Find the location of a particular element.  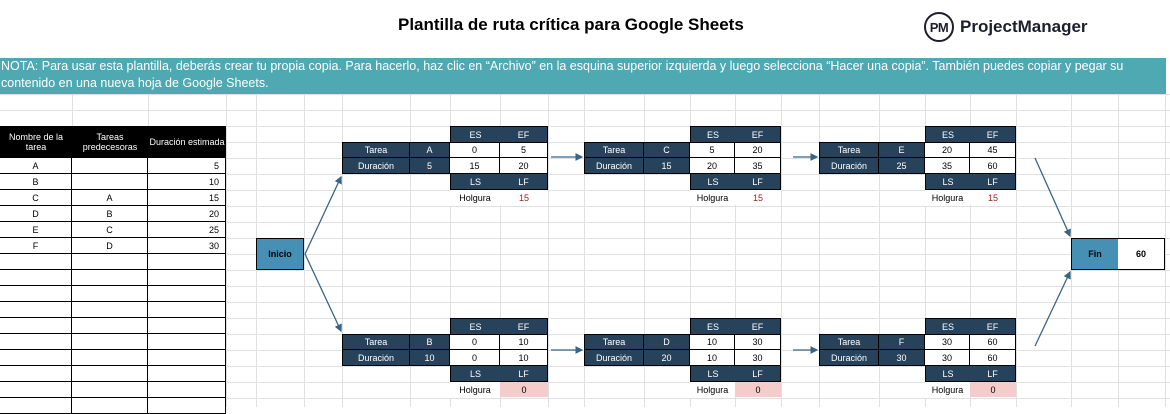

early-finish-value: 10 is located at coordinates (524, 342).